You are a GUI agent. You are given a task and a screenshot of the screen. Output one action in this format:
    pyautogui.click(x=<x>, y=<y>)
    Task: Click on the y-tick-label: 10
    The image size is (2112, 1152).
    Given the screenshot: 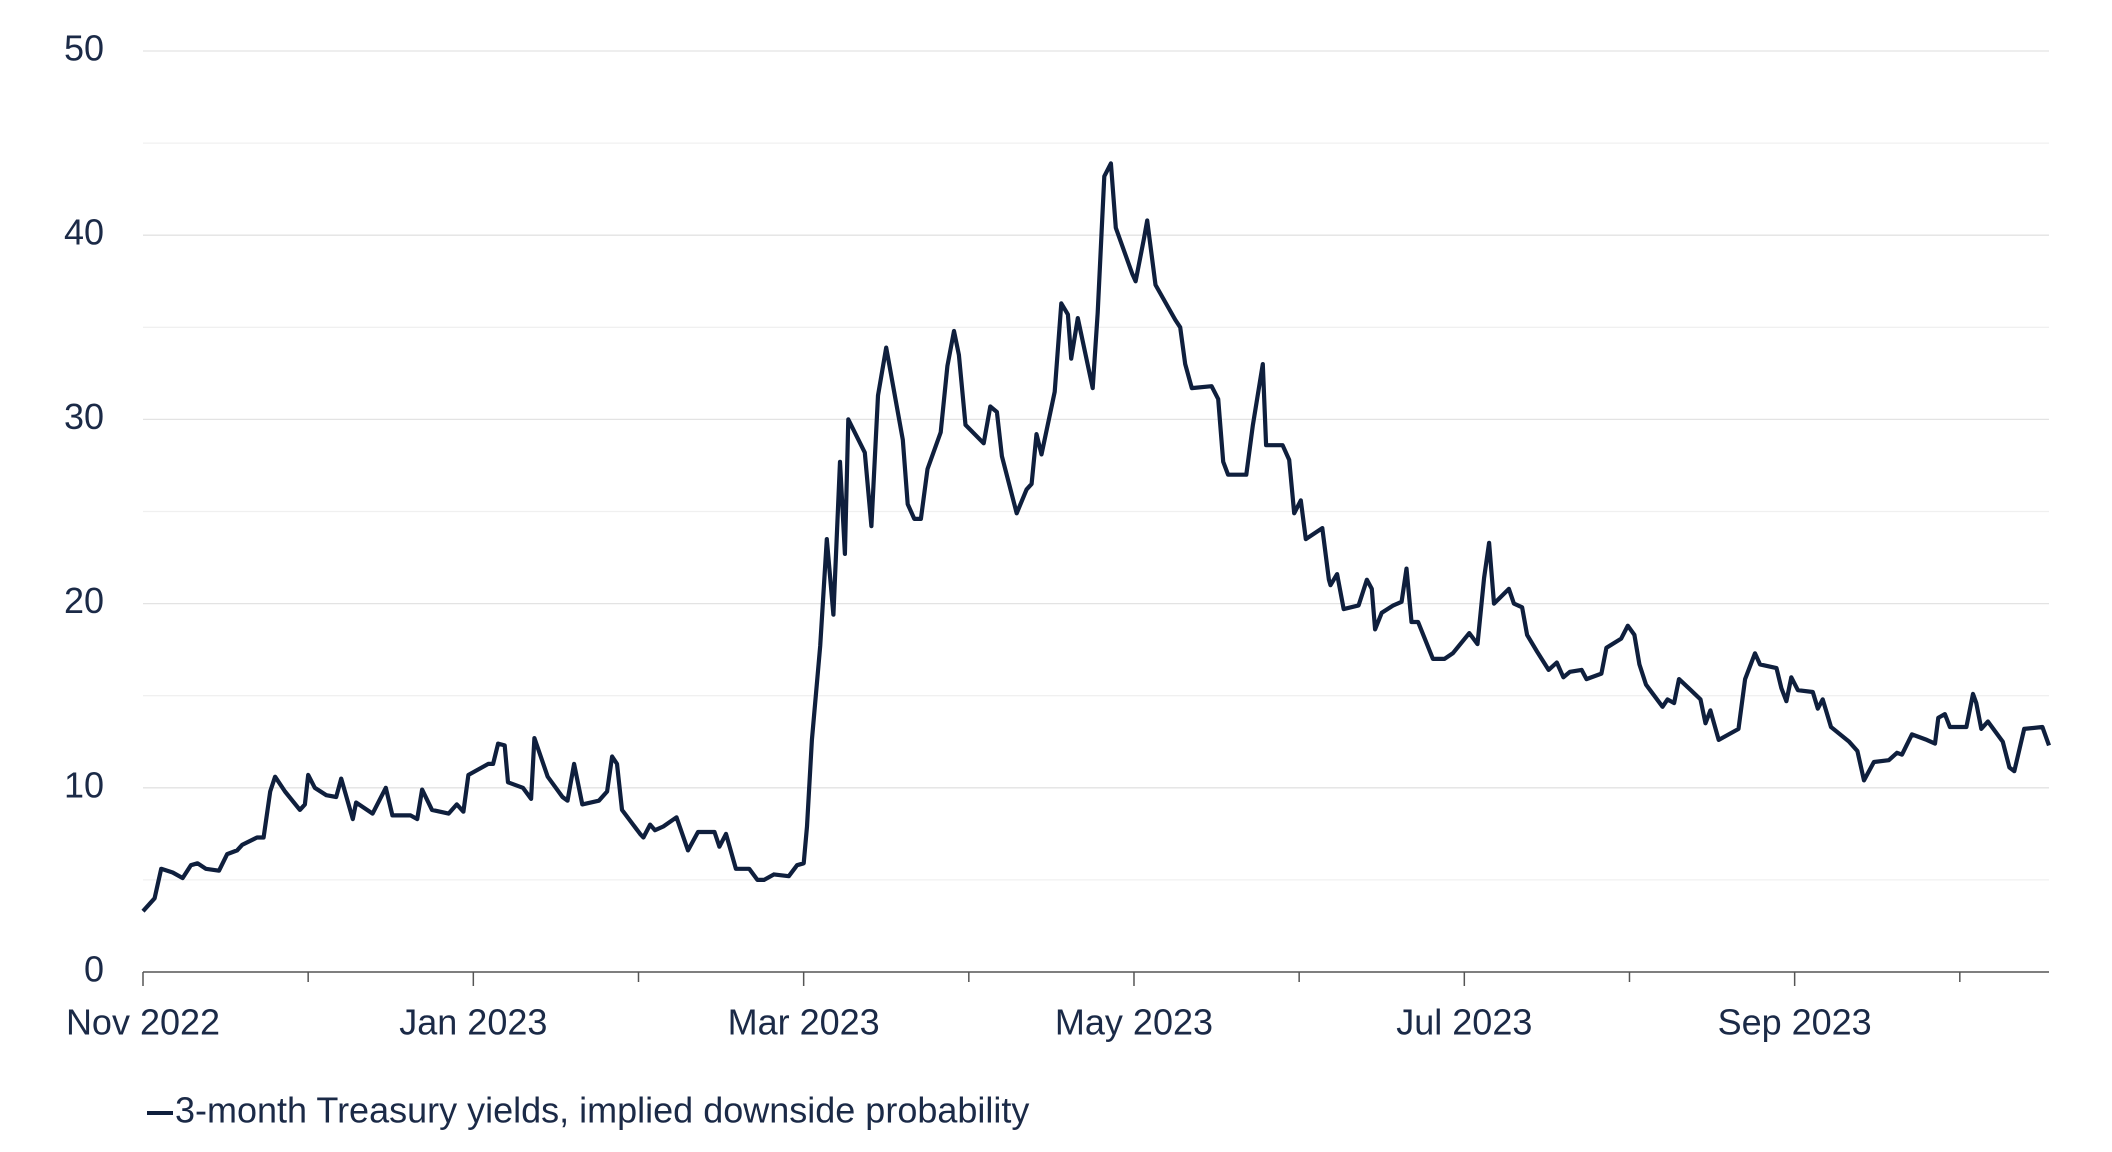 What is the action you would take?
    pyautogui.click(x=84, y=784)
    